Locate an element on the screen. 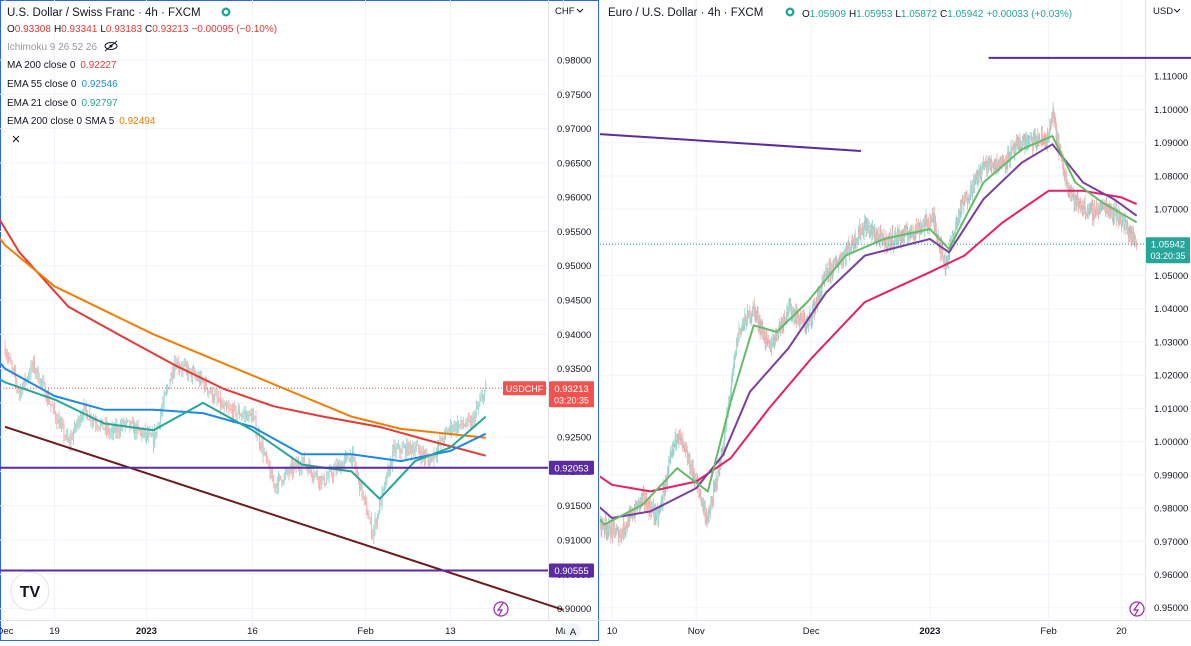 Image resolution: width=1191 pixels, height=646 pixels. auto-scale-button: A is located at coordinates (573, 631).